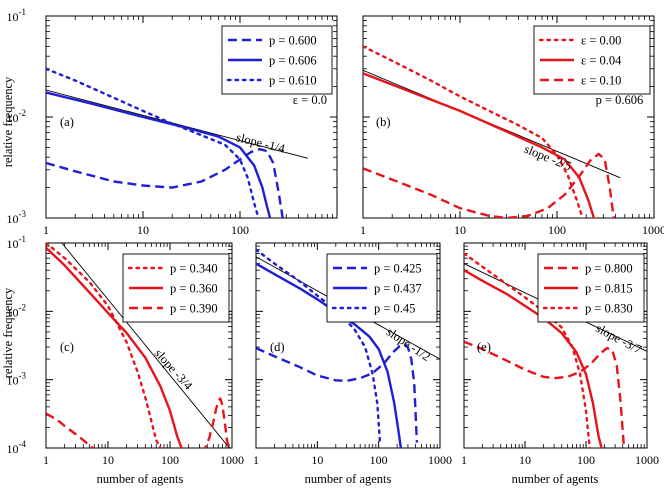 Image resolution: width=664 pixels, height=489 pixels. I want to click on y-axis-title-bottom: relative frequency, so click(8, 332).